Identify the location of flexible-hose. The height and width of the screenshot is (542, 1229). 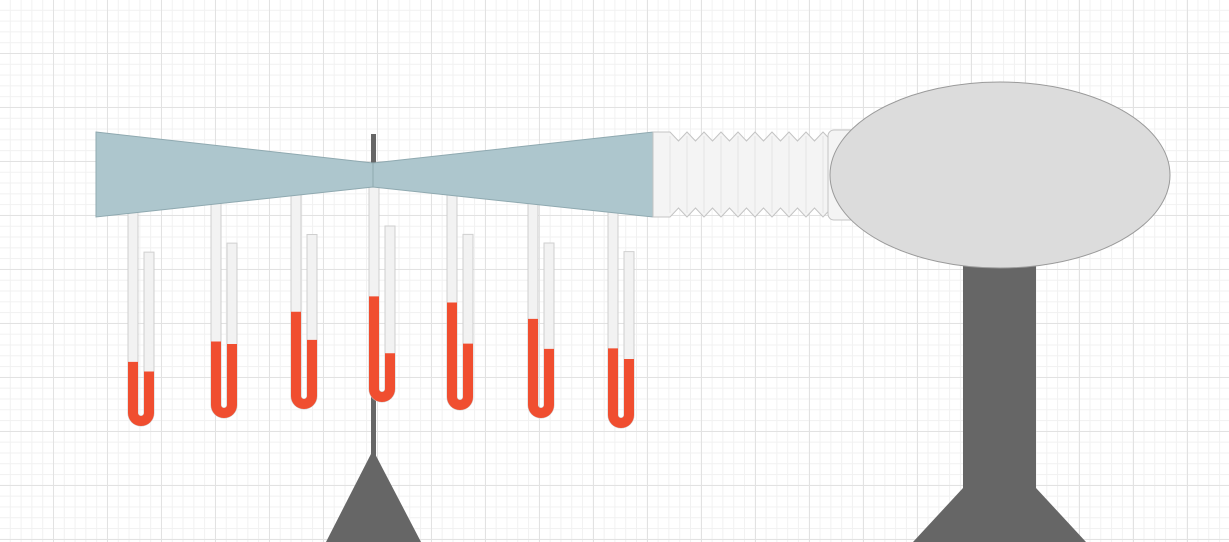
(749, 174).